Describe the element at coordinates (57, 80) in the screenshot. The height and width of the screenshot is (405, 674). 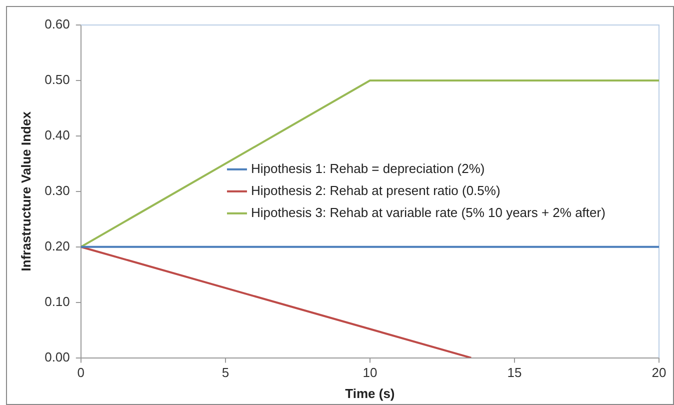
I see `y-tick-label: 0.50` at that location.